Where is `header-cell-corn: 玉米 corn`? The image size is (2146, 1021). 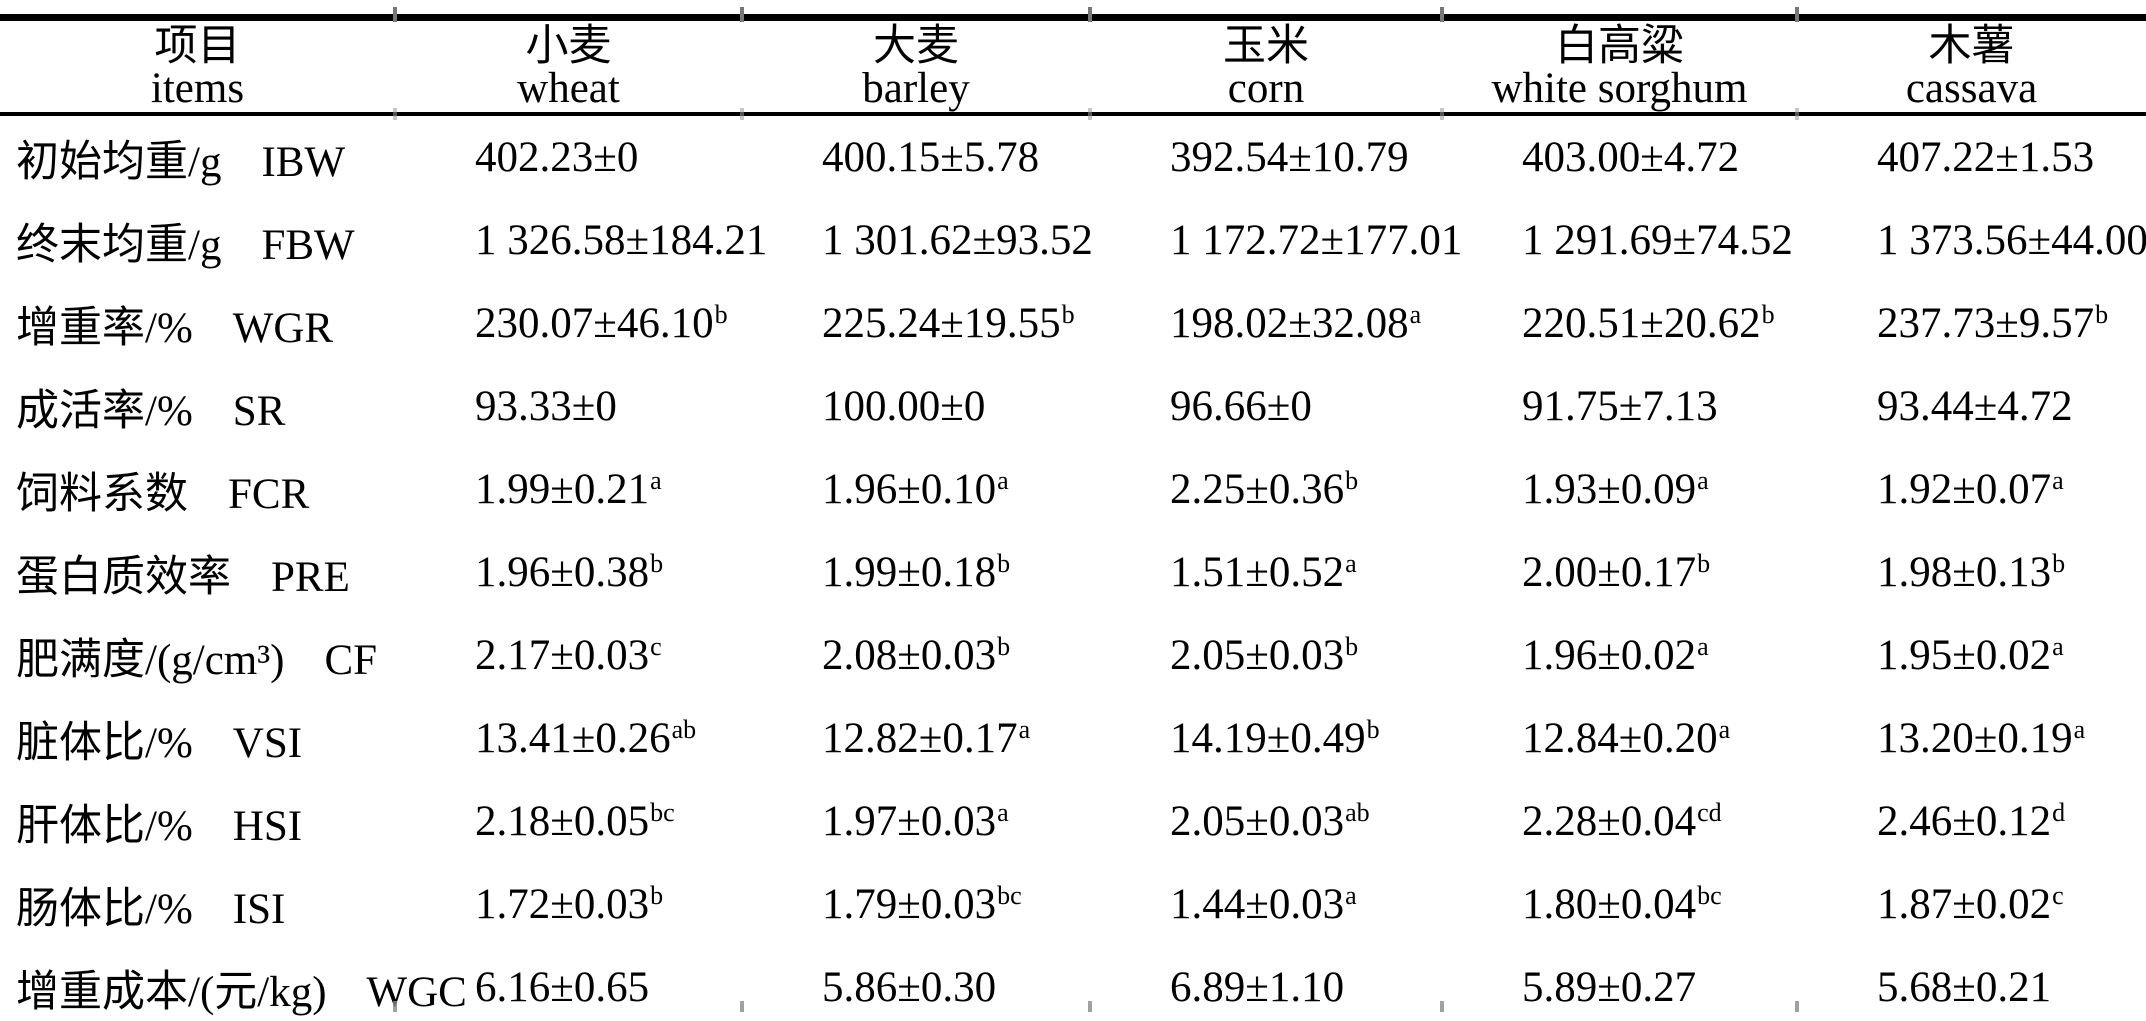 header-cell-corn: 玉米 corn is located at coordinates (1266, 66).